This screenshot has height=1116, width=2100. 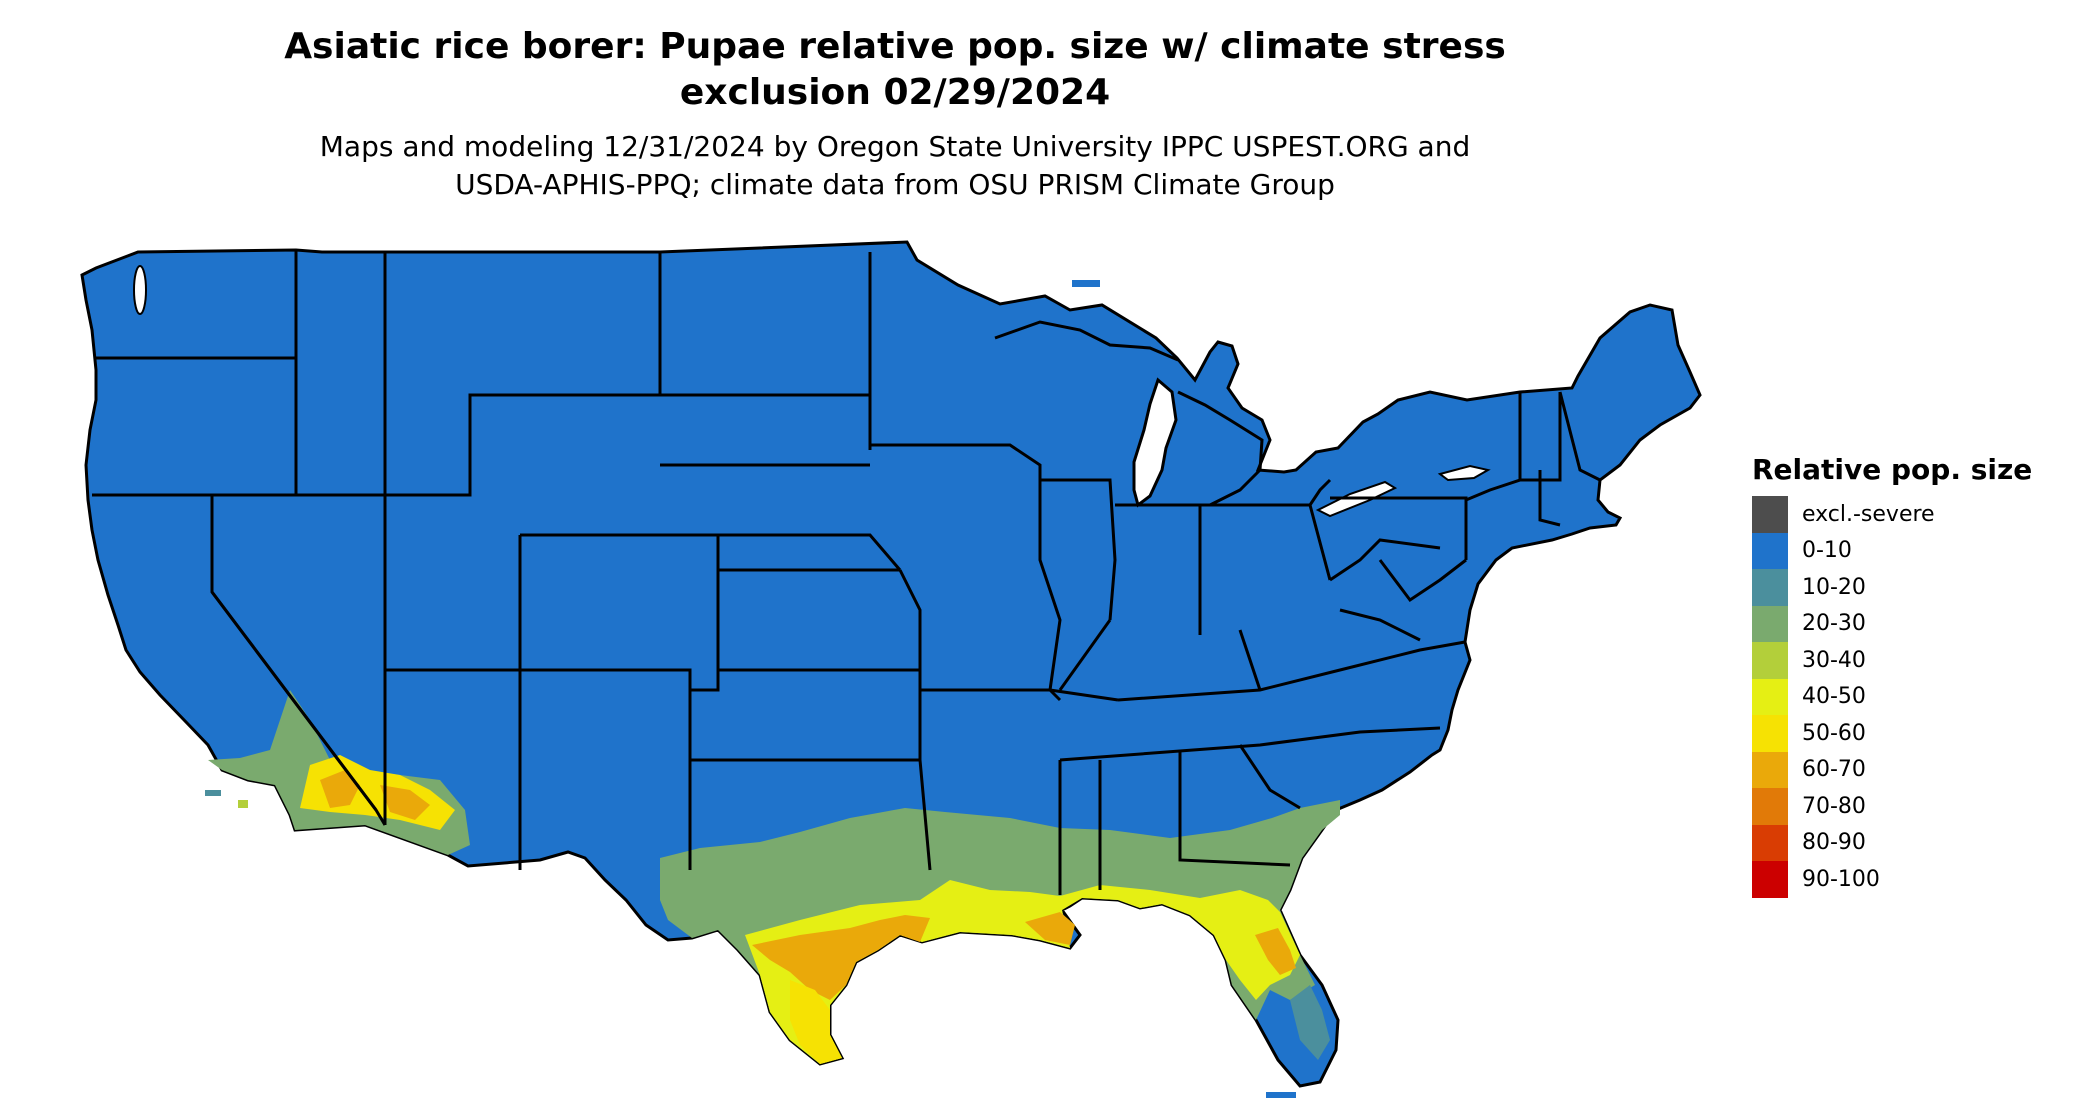 I want to click on legend-label: 50-60, so click(x=1834, y=733).